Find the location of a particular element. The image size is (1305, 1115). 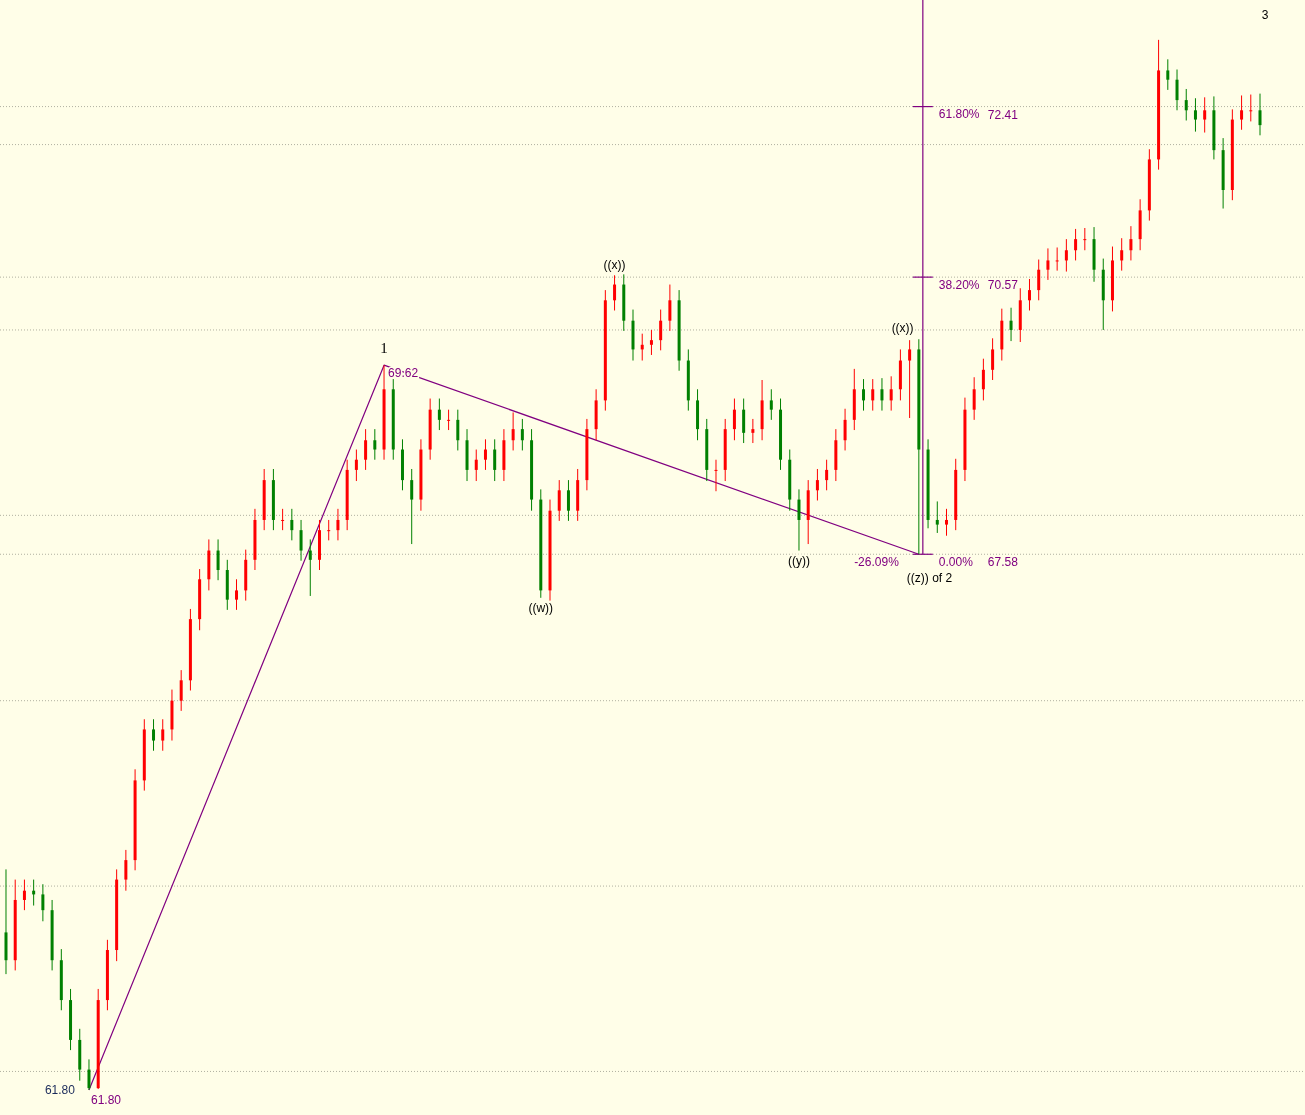

annotation: 3 is located at coordinates (1265, 15).